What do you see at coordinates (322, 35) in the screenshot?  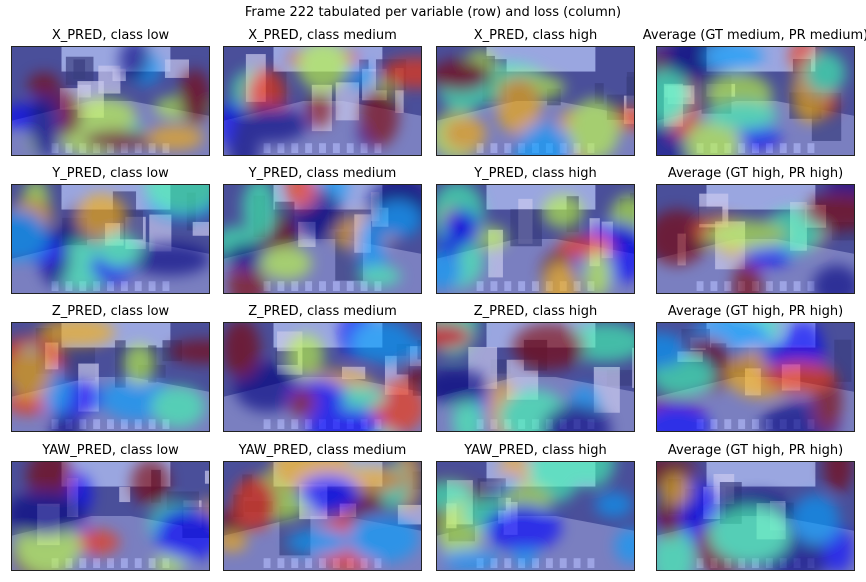 I see `panel-title: X_PRED, class medium` at bounding box center [322, 35].